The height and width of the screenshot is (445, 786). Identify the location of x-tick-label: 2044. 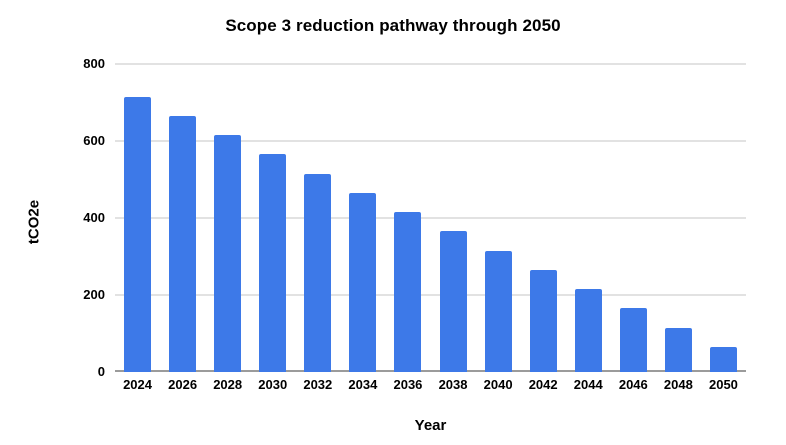
(588, 384).